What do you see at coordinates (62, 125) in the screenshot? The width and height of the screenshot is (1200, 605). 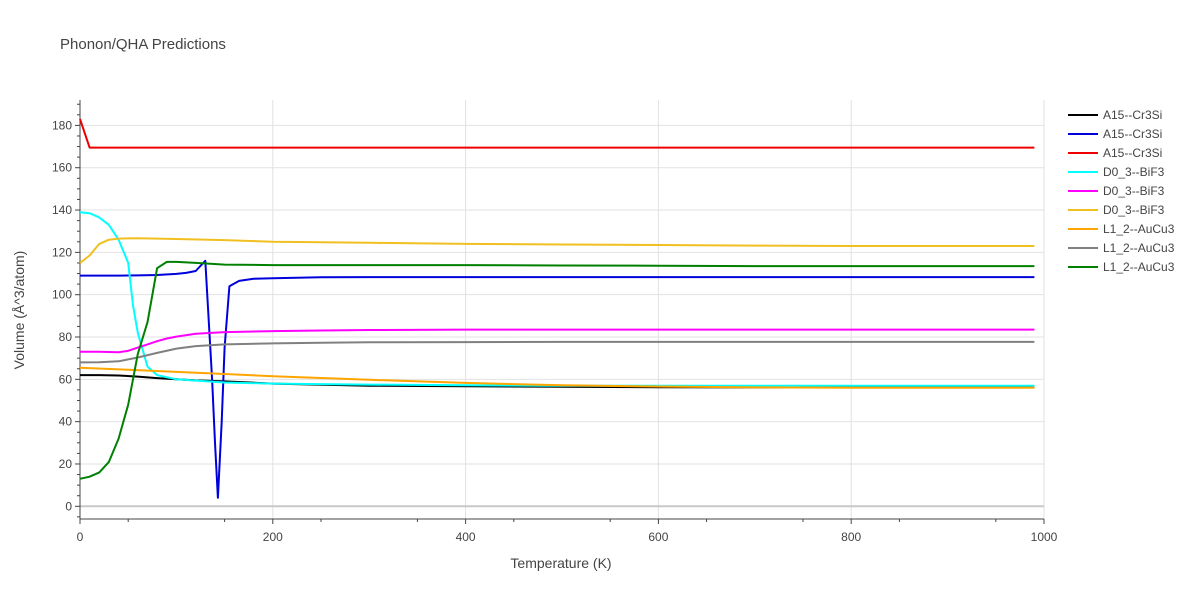 I see `y-tick-label: 180` at bounding box center [62, 125].